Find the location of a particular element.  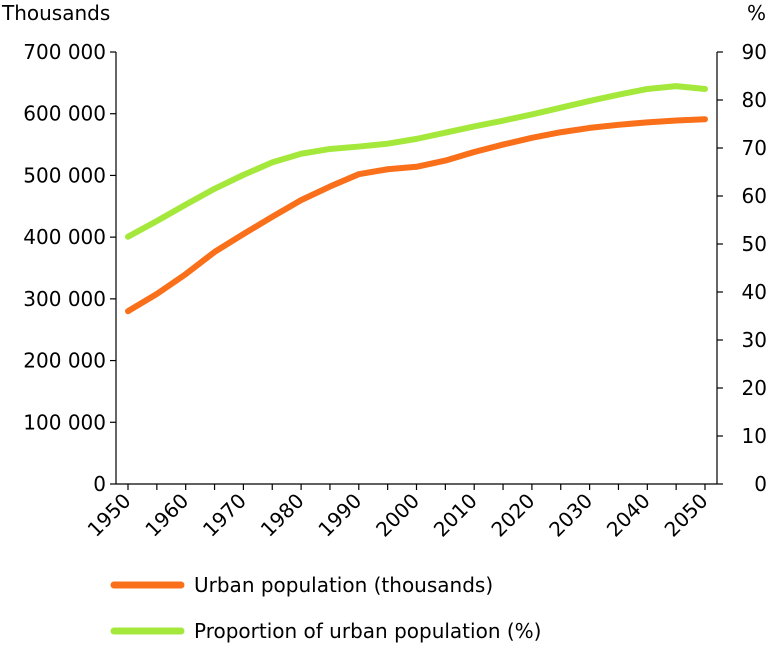

y-right-axis-title: % is located at coordinates (756, 13).